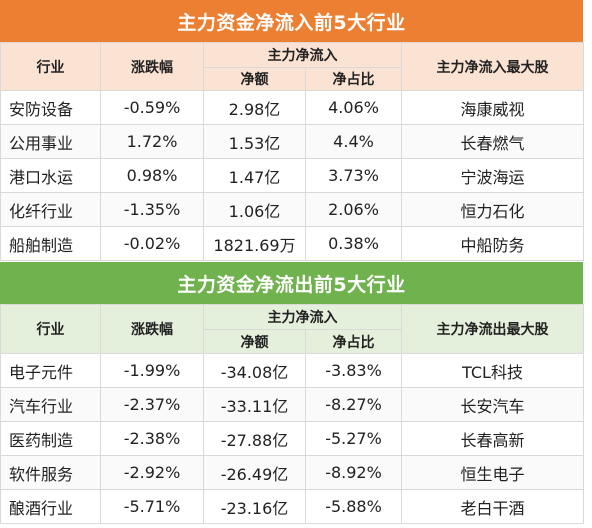 This screenshot has width=592, height=528. I want to click on table-row: 化纤行业 -1.35% 1.06亿 2.06% 恒力石化, so click(292, 209).